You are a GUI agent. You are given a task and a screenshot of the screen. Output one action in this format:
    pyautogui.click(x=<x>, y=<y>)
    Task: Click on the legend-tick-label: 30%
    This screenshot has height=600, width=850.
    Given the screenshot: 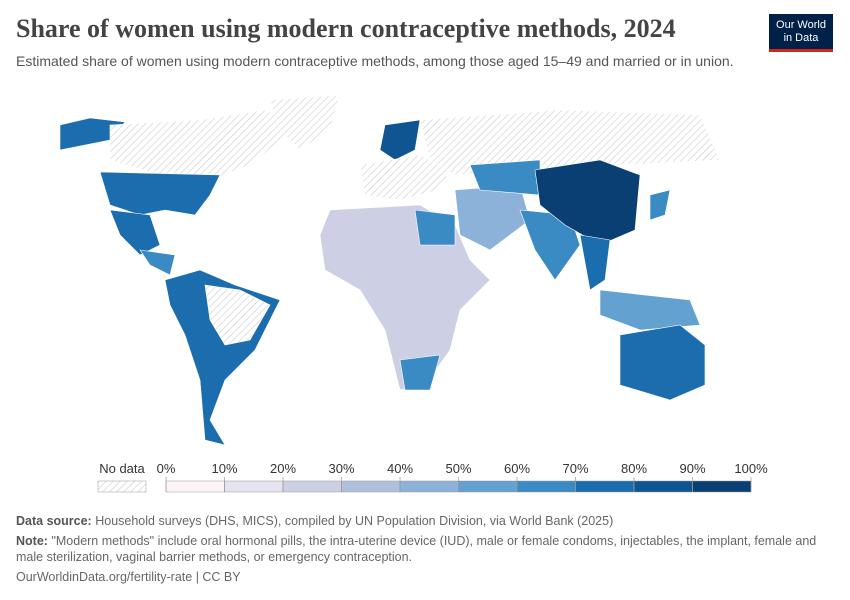 What is the action you would take?
    pyautogui.click(x=341, y=468)
    